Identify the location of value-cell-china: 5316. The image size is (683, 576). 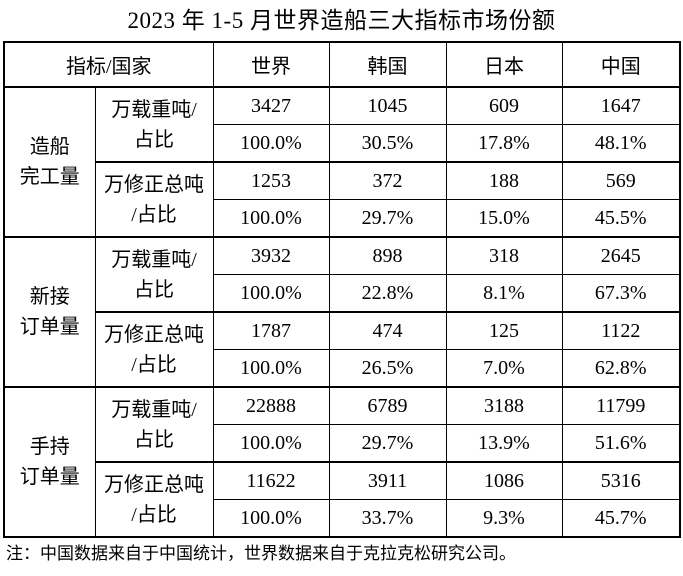
(621, 480).